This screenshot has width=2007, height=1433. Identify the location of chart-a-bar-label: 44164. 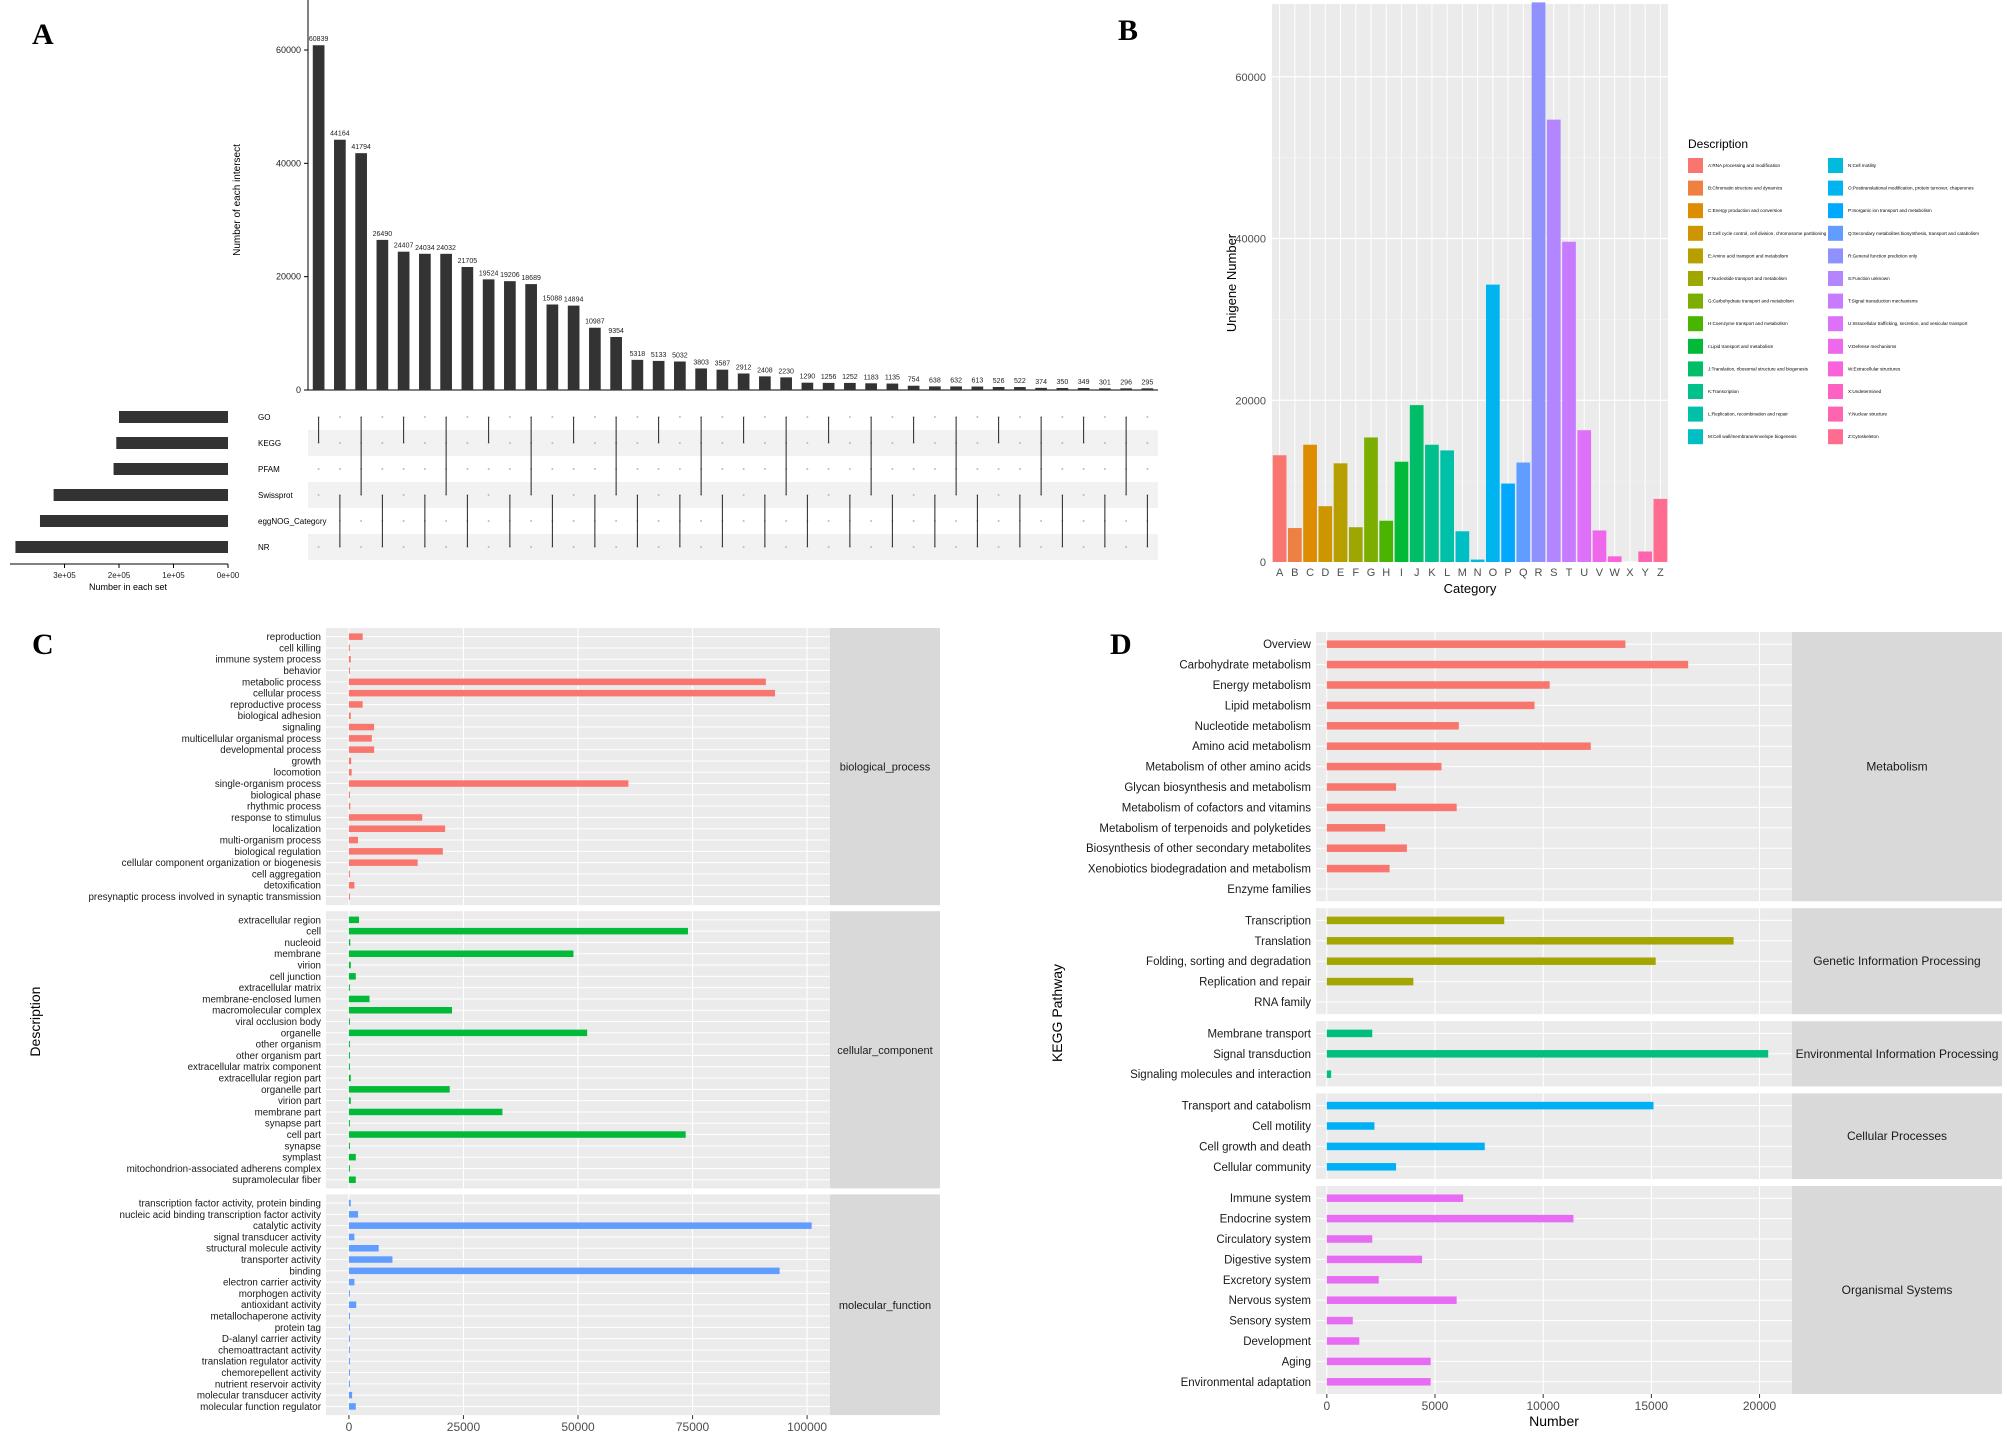
(340, 134).